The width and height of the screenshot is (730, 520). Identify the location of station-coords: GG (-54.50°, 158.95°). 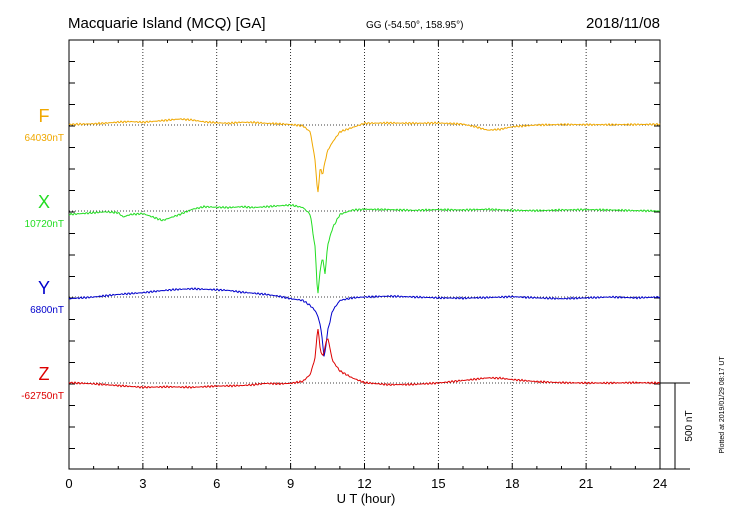
(415, 25).